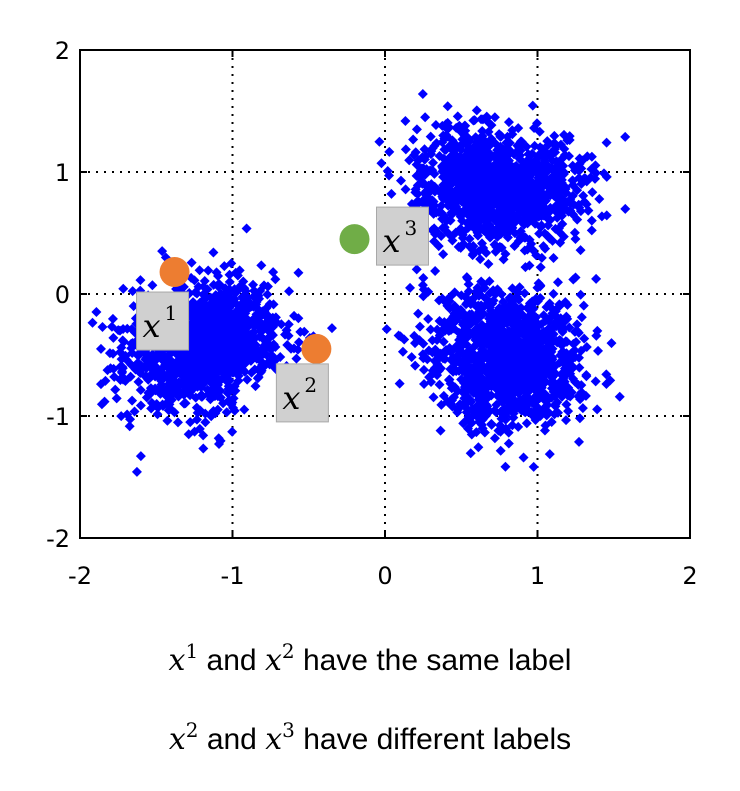 Image resolution: width=740 pixels, height=791 pixels. Describe the element at coordinates (288, 730) in the screenshot. I see `caption-sup: 3` at that location.